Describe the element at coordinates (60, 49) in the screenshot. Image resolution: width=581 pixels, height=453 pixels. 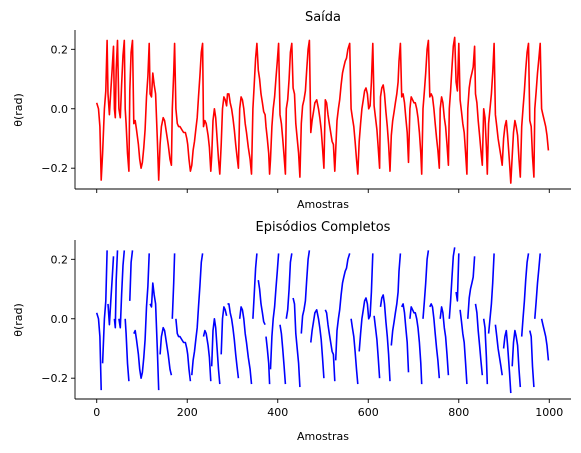
I see `top-y-tick-label: 0.2` at that location.